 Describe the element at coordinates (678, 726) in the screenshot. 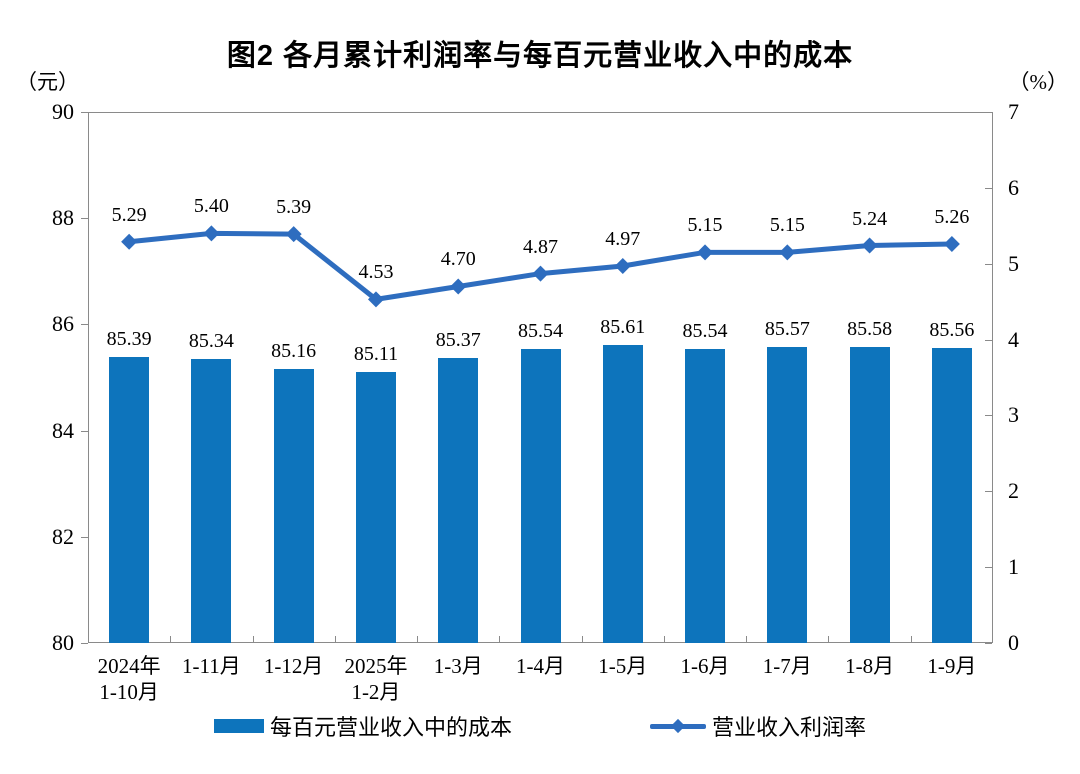

I see `line-series-swatch` at that location.